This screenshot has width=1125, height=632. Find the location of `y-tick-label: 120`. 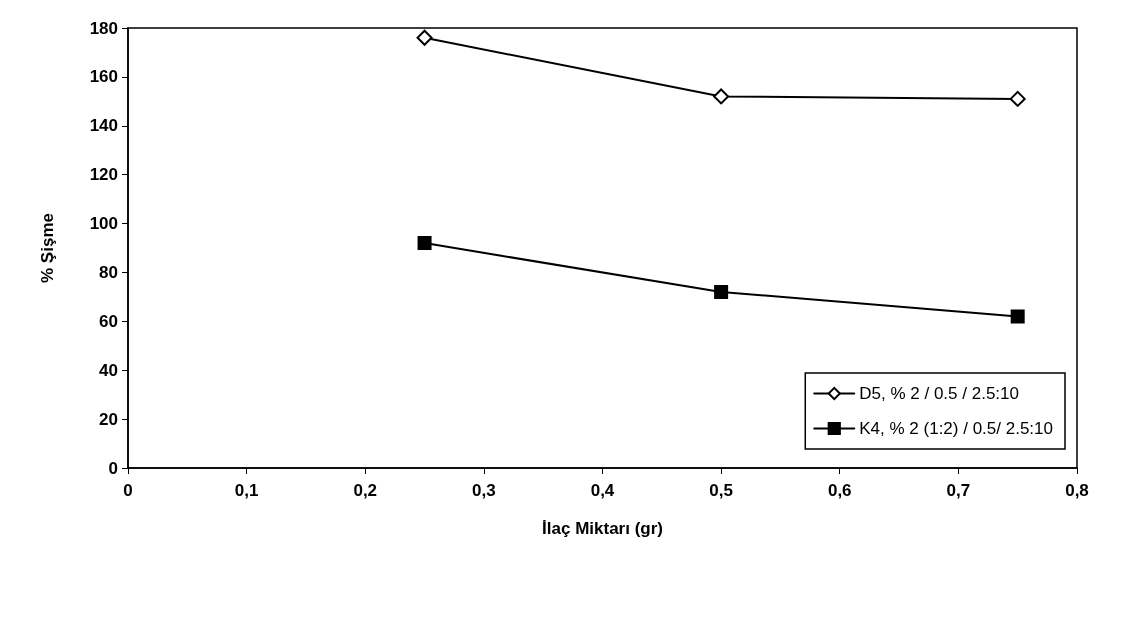

y-tick-label: 120 is located at coordinates (103, 175).